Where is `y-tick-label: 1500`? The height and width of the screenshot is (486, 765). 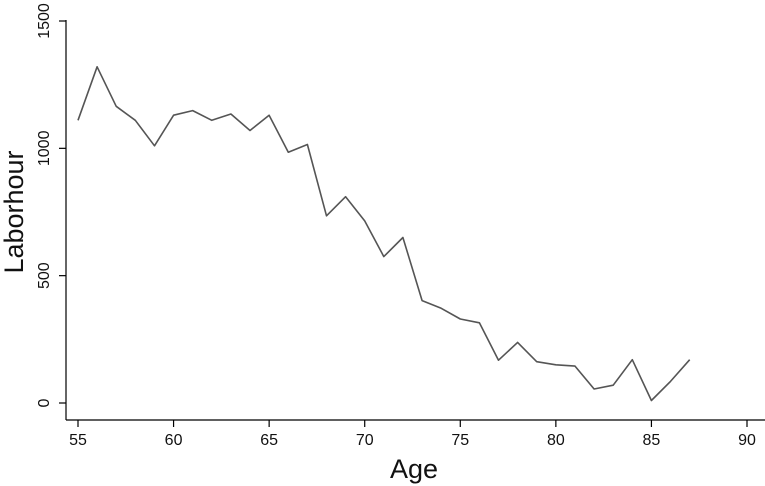 y-tick-label: 1500 is located at coordinates (44, 21).